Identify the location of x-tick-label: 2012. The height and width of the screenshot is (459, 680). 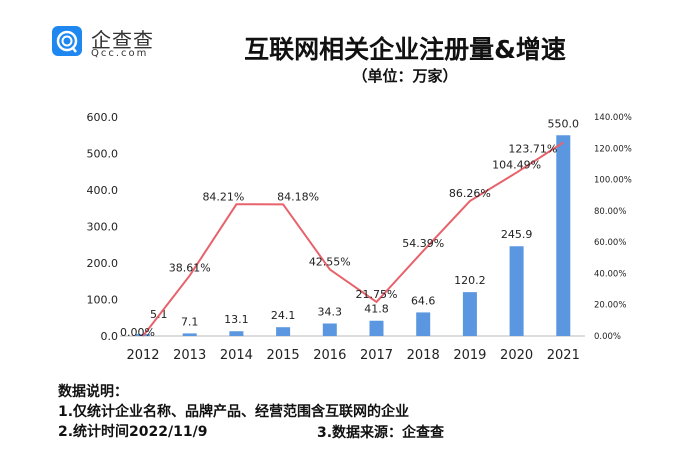
(142, 355).